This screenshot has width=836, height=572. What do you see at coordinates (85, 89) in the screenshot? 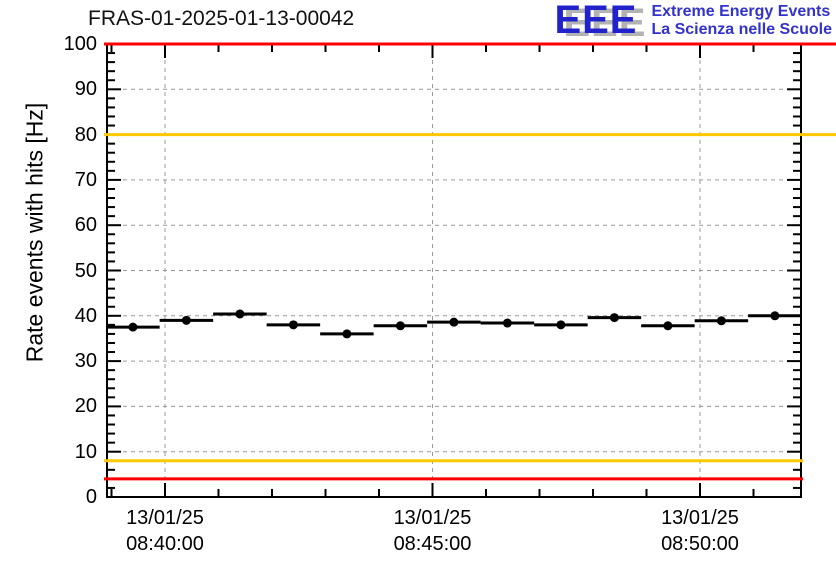
I see `y-tick-label: 90` at bounding box center [85, 89].